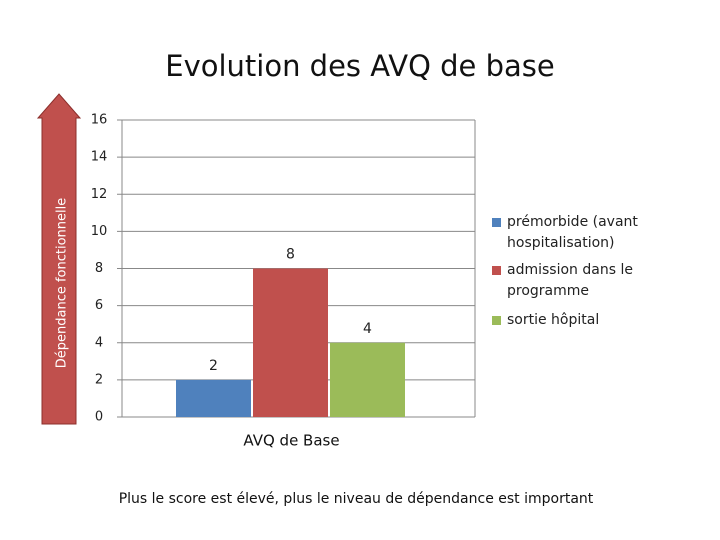  Describe the element at coordinates (99, 342) in the screenshot. I see `y-tick-label: 4` at that location.